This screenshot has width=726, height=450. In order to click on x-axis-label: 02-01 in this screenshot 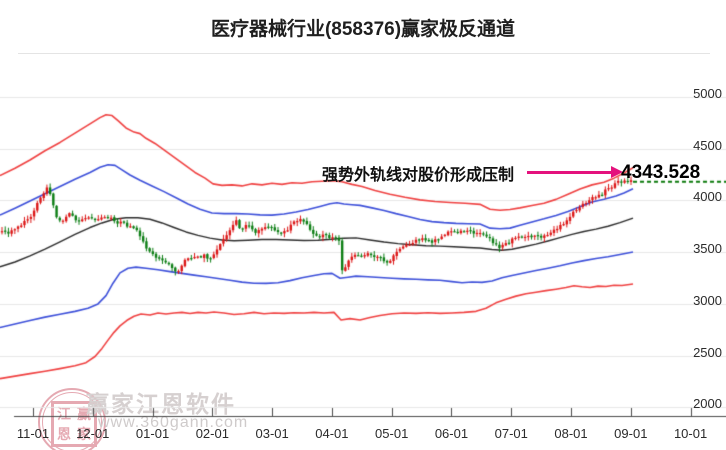, I will do `click(212, 433)`.